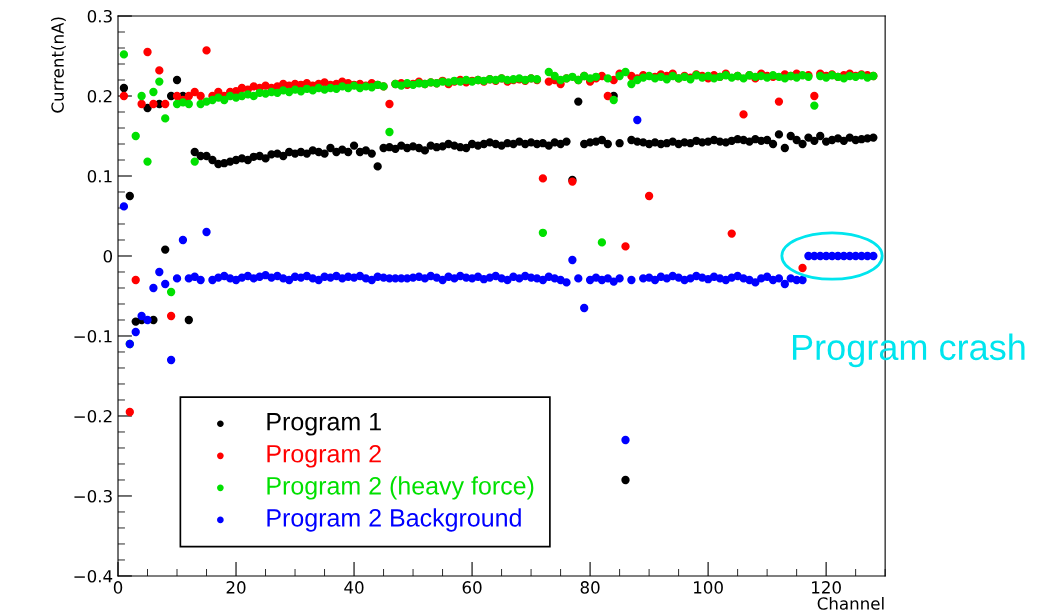  What do you see at coordinates (708, 587) in the screenshot?
I see `x-tick-label: 100` at bounding box center [708, 587].